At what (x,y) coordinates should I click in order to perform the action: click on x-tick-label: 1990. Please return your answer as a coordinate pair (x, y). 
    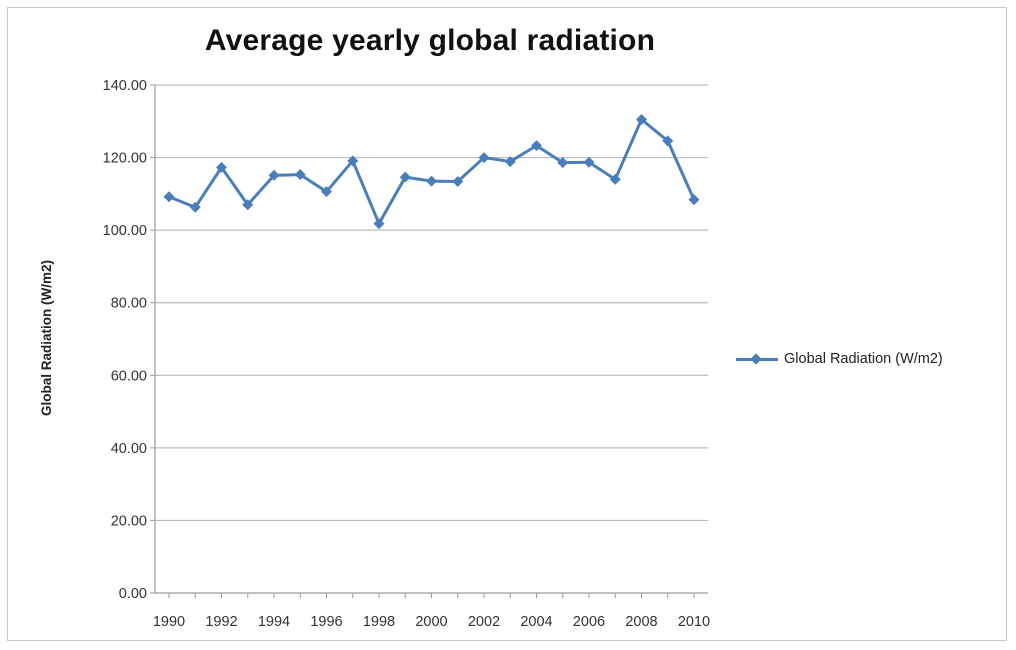
    Looking at the image, I should click on (169, 622).